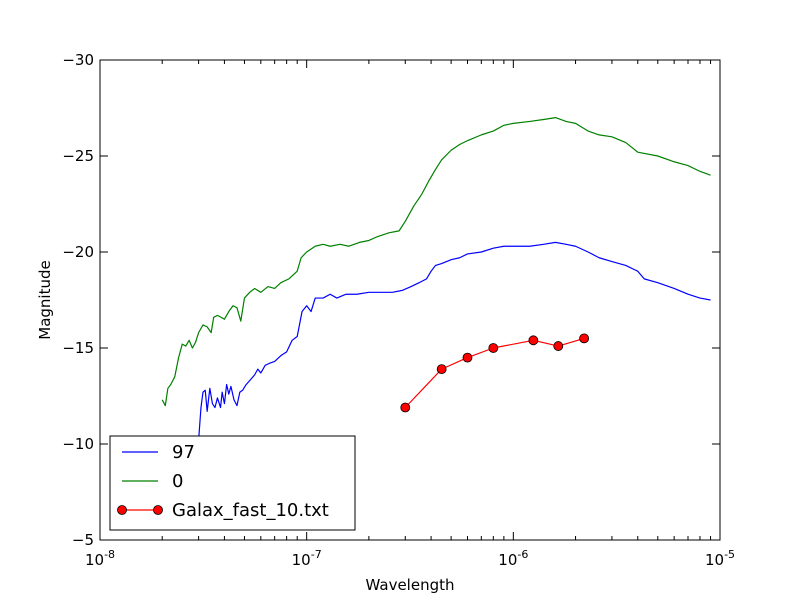 The width and height of the screenshot is (800, 600). What do you see at coordinates (410, 585) in the screenshot?
I see `x-axis-label: Wavelength` at bounding box center [410, 585].